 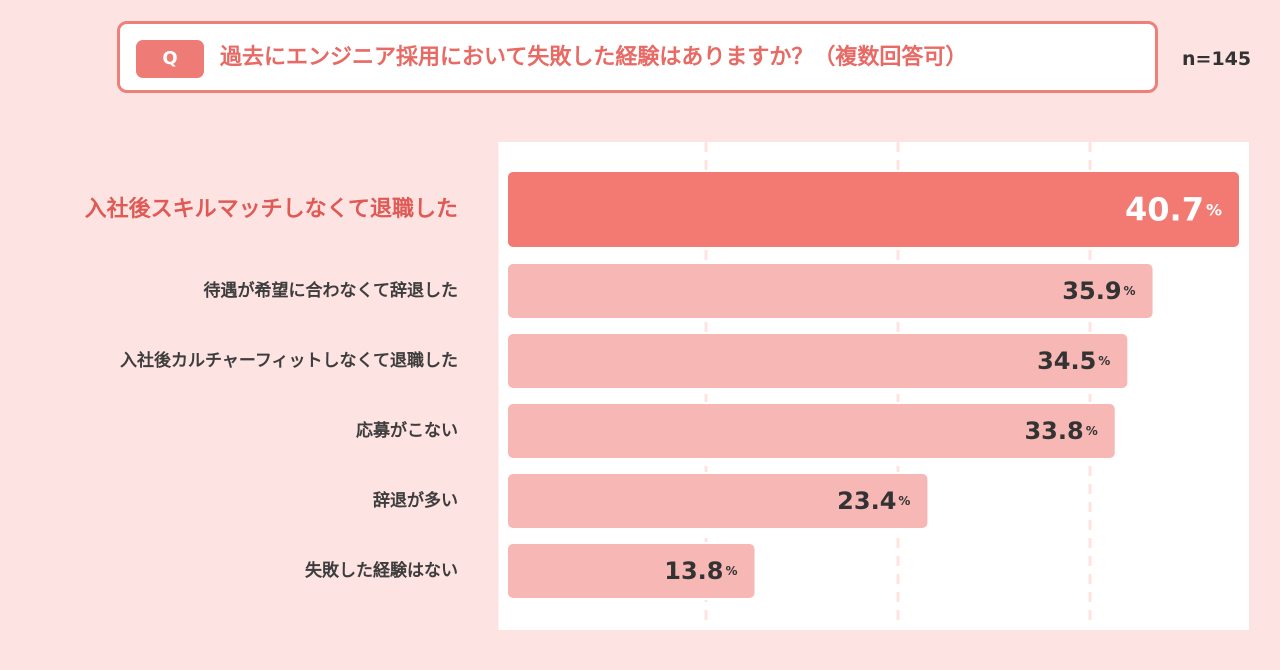 I want to click on value-label: 33.8%, so click(x=1060, y=431).